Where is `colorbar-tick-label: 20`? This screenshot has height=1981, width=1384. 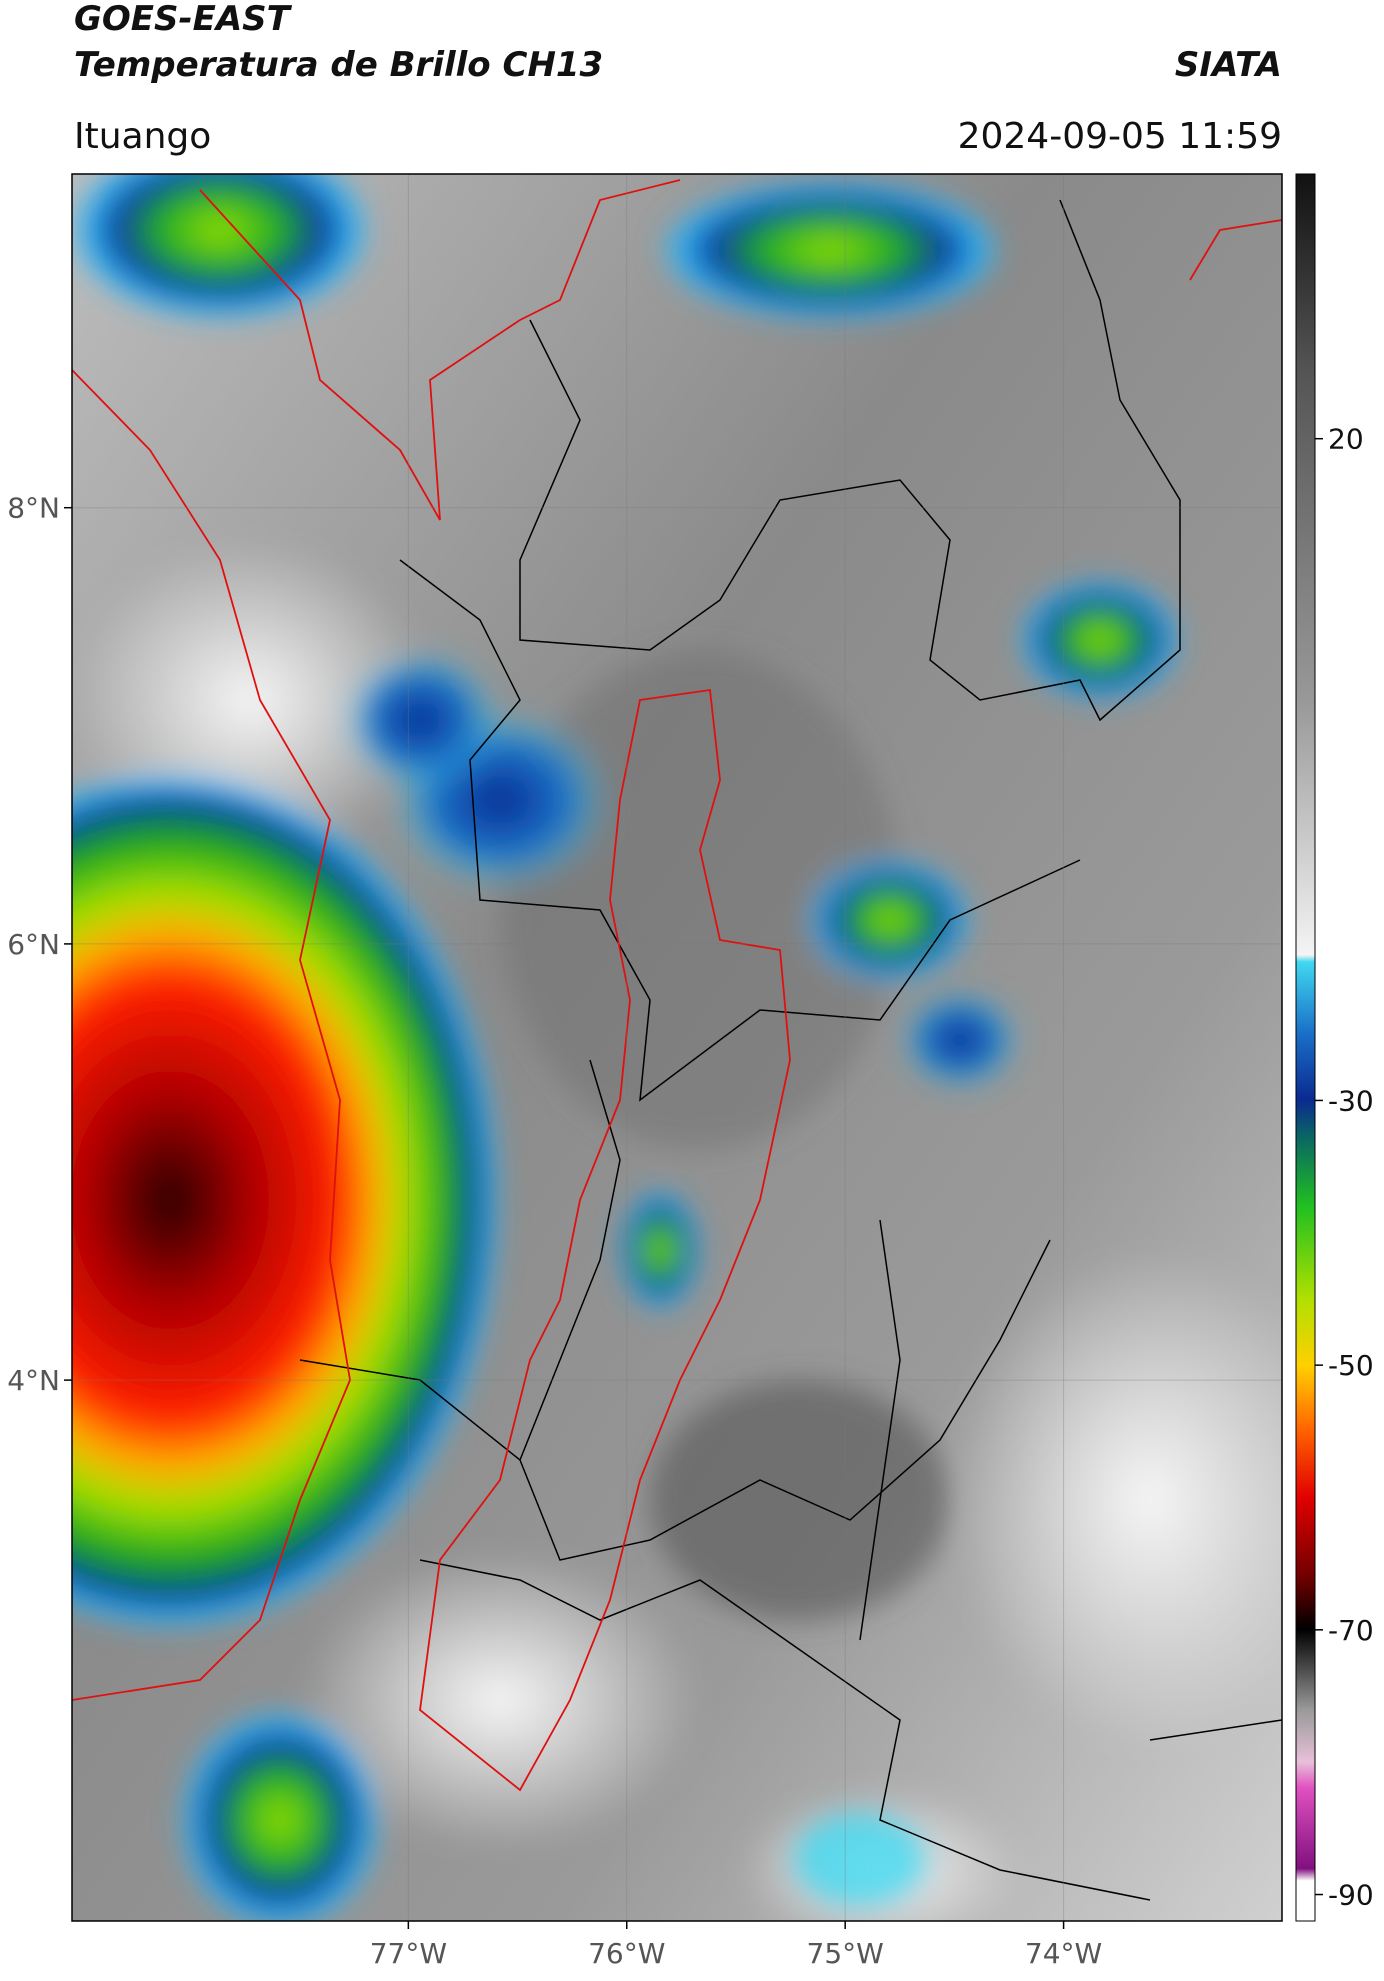
colorbar-tick-label: 20 is located at coordinates (1346, 439).